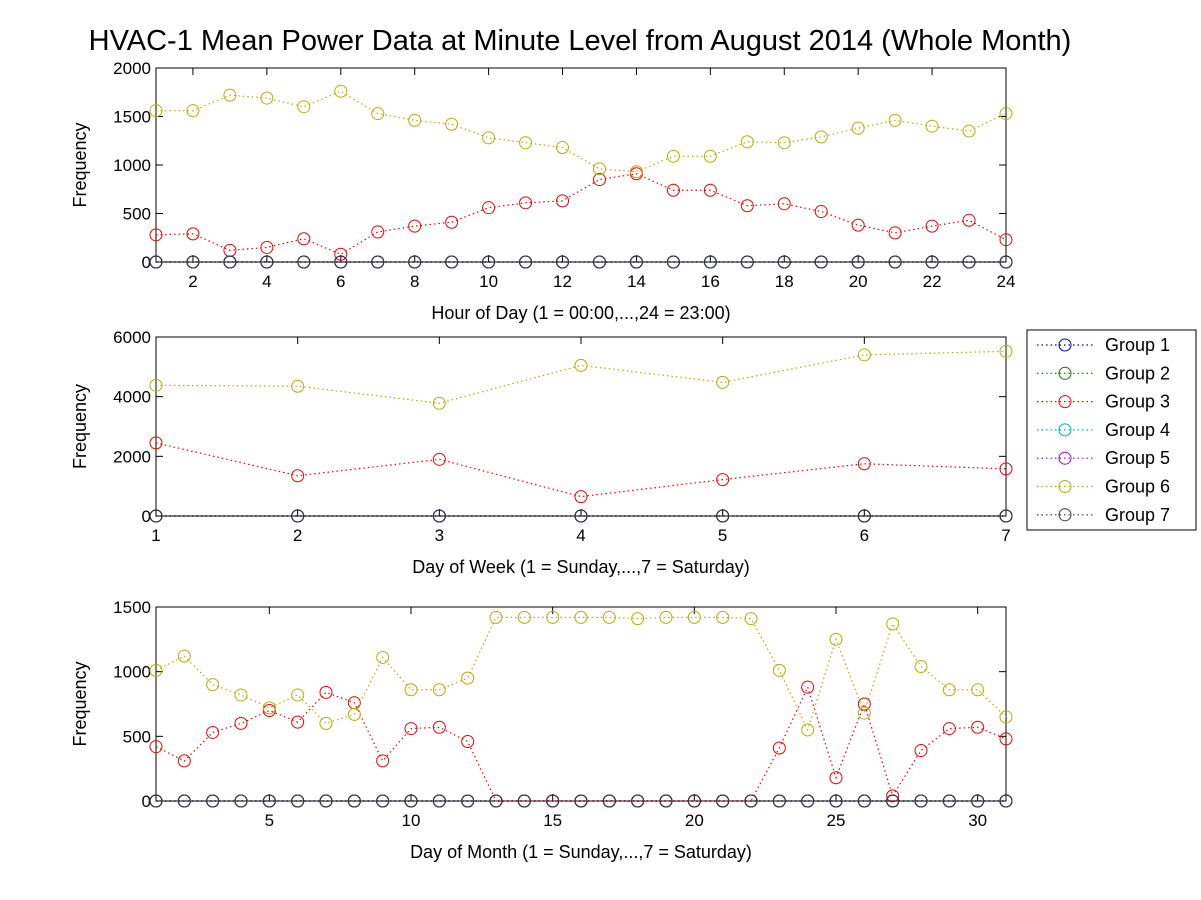 Image resolution: width=1201 pixels, height=900 pixels. Describe the element at coordinates (562, 281) in the screenshot. I see `x-tick-label: 12` at that location.